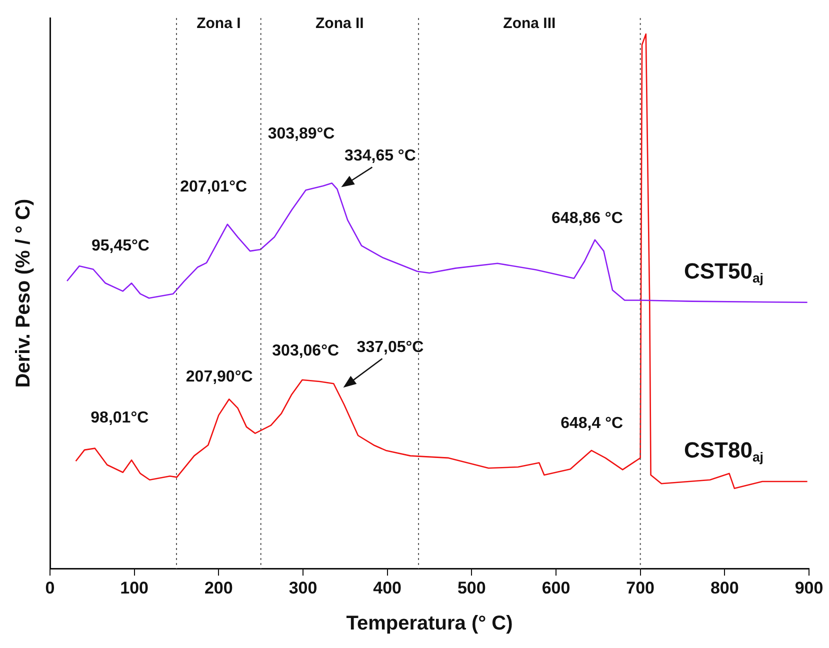  I want to click on x-tick-label: 800, so click(724, 588).